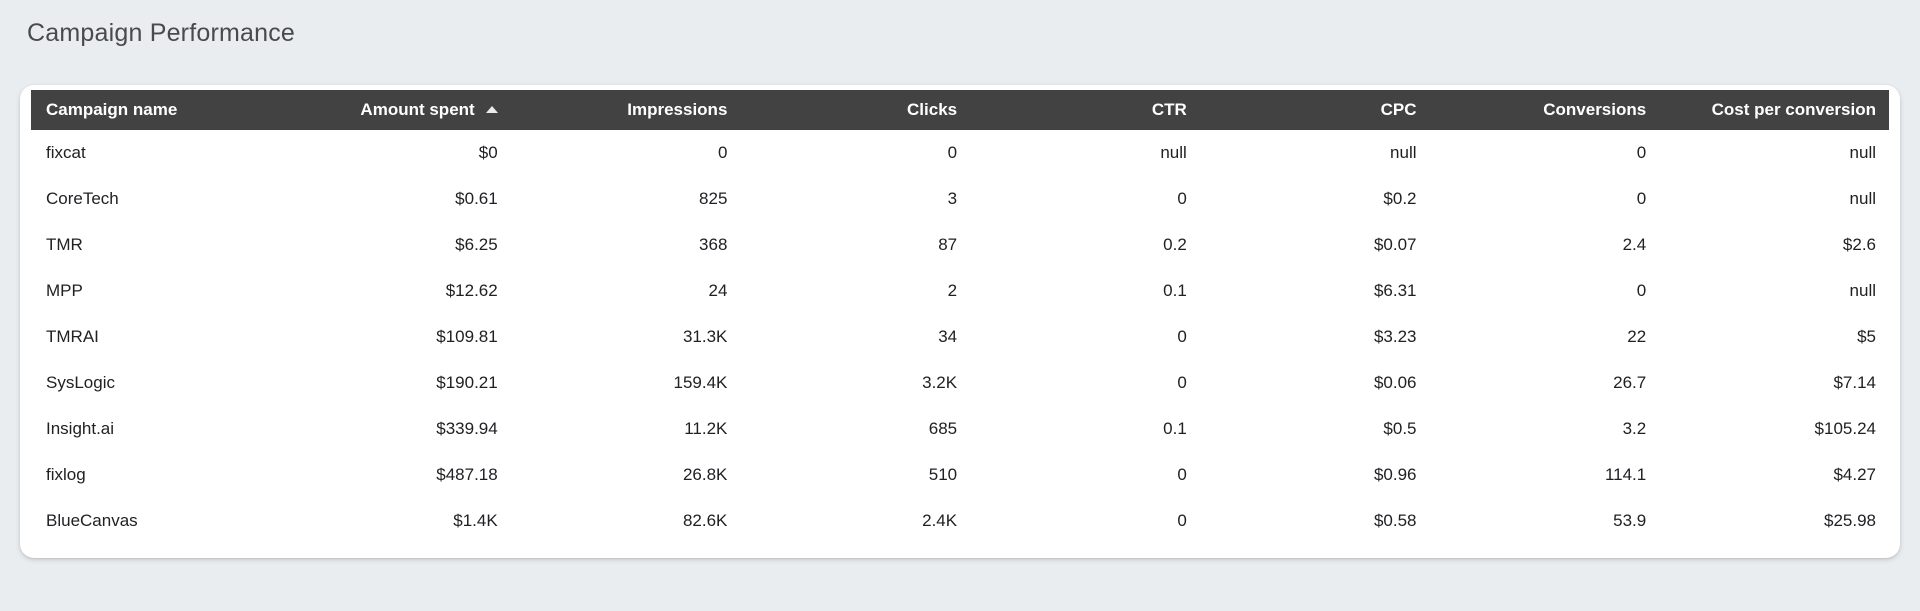 The height and width of the screenshot is (611, 1920). What do you see at coordinates (1845, 428) in the screenshot?
I see `cost-per-conversion-cell: $105.24` at bounding box center [1845, 428].